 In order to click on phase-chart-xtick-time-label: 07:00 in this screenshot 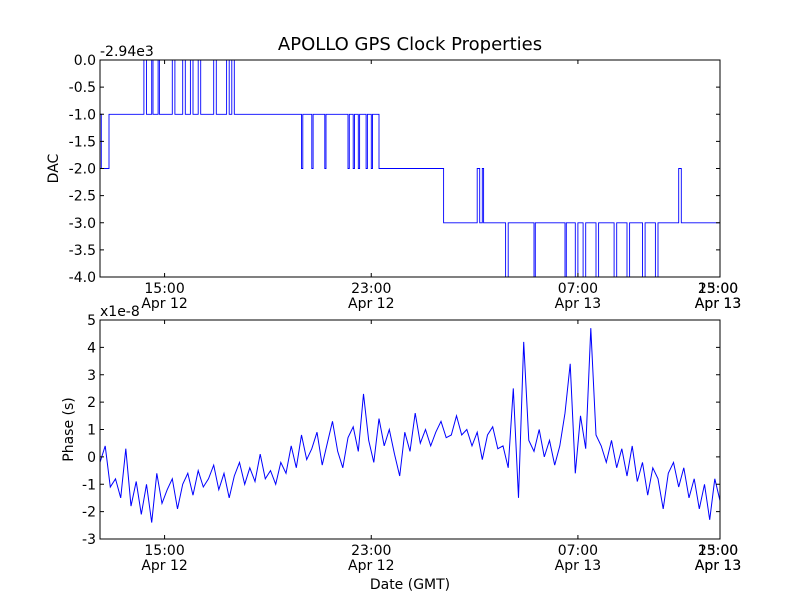, I will do `click(578, 551)`.